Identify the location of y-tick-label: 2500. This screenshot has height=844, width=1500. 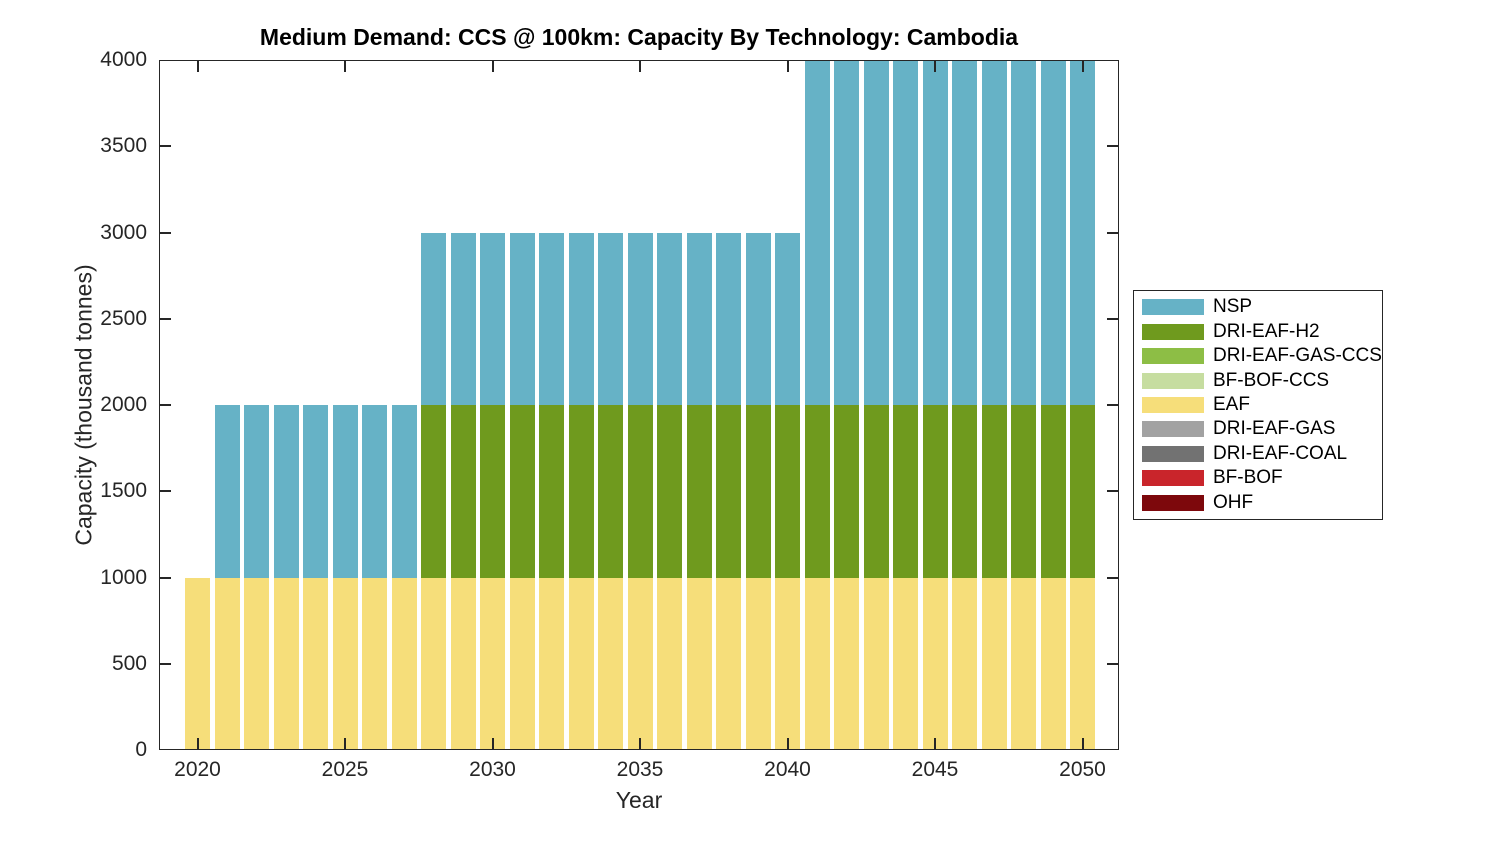
(123, 318).